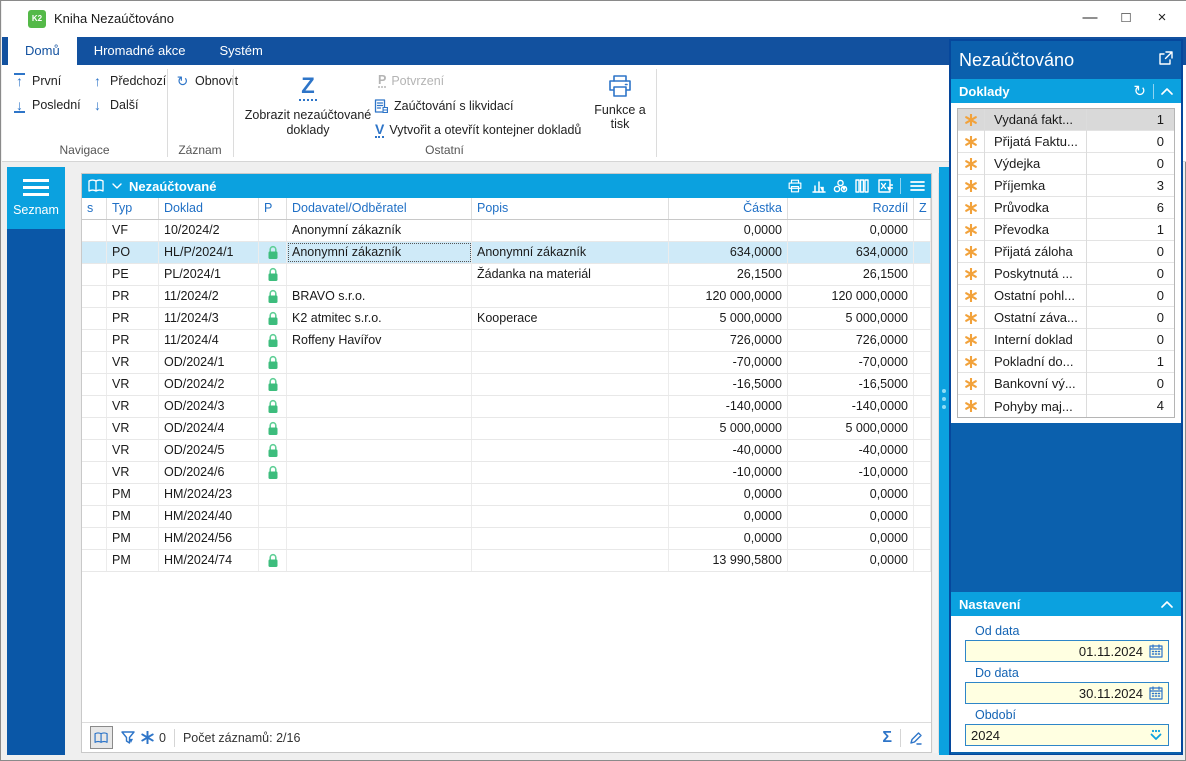 The image size is (1186, 761). Describe the element at coordinates (506, 363) in the screenshot. I see `table-row: VR OD/2024/1 -70,0000 -70,0000` at that location.